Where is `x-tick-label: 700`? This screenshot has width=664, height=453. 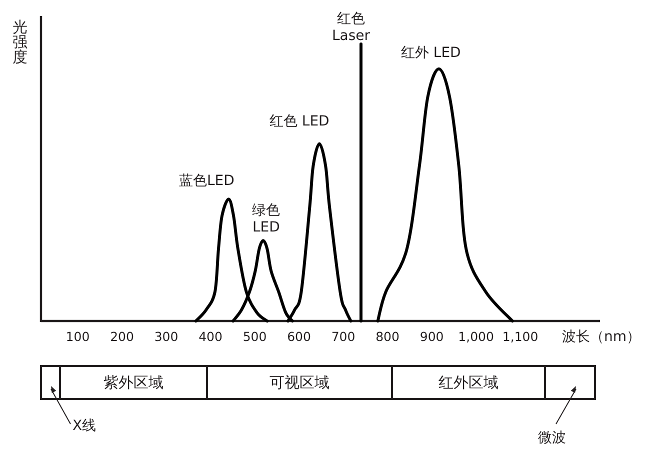
x-tick-label: 700 is located at coordinates (343, 336).